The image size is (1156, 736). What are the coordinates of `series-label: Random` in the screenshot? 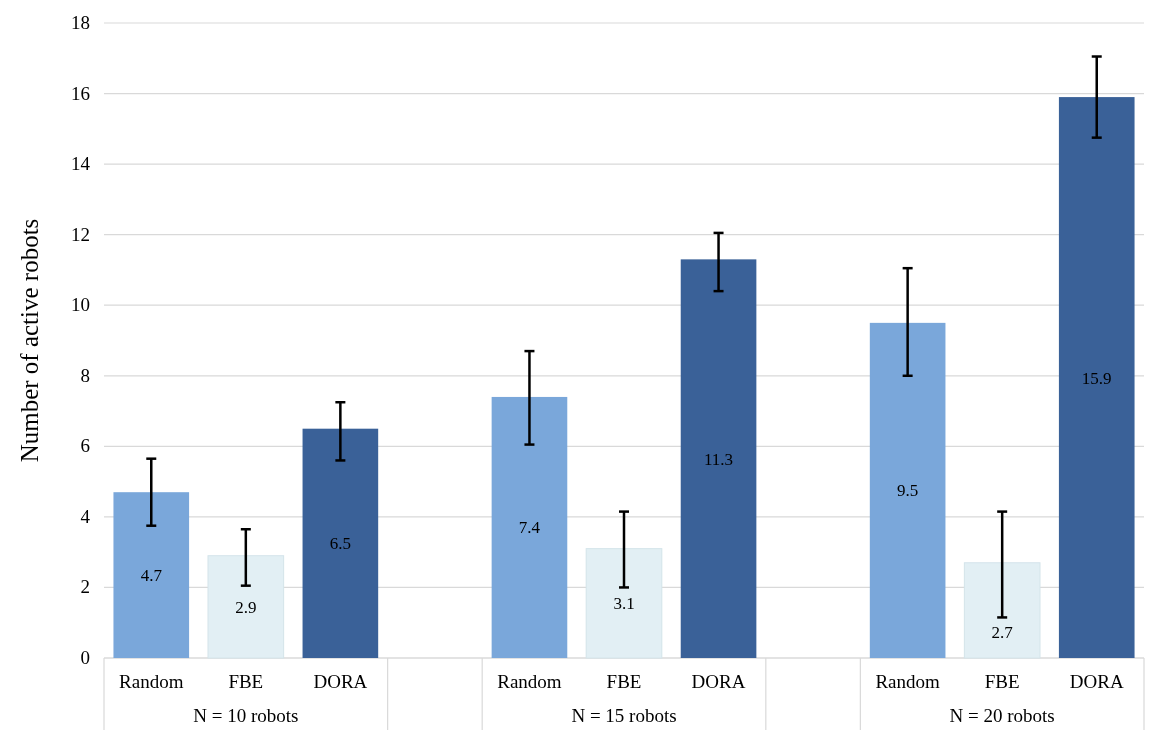 It's located at (151, 681).